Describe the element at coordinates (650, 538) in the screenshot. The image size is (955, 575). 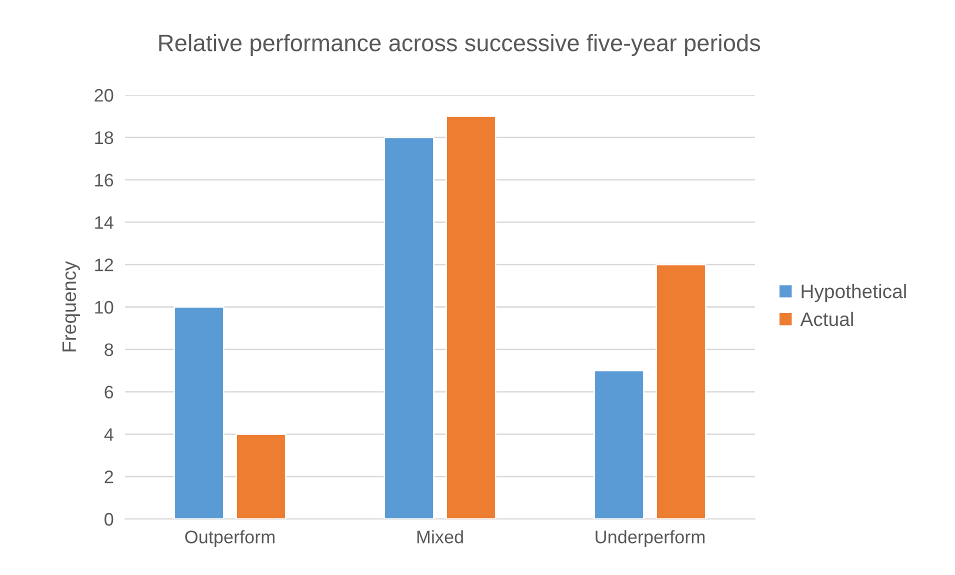
I see `x-tick-label: Underperform` at that location.